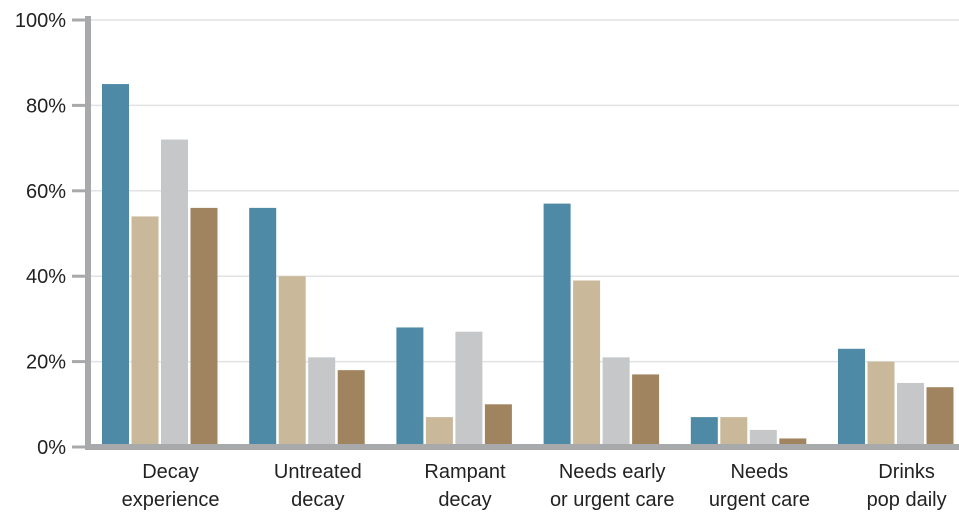 Image resolution: width=959 pixels, height=520 pixels. What do you see at coordinates (318, 472) in the screenshot?
I see `x-tick-label-line: Untreated` at bounding box center [318, 472].